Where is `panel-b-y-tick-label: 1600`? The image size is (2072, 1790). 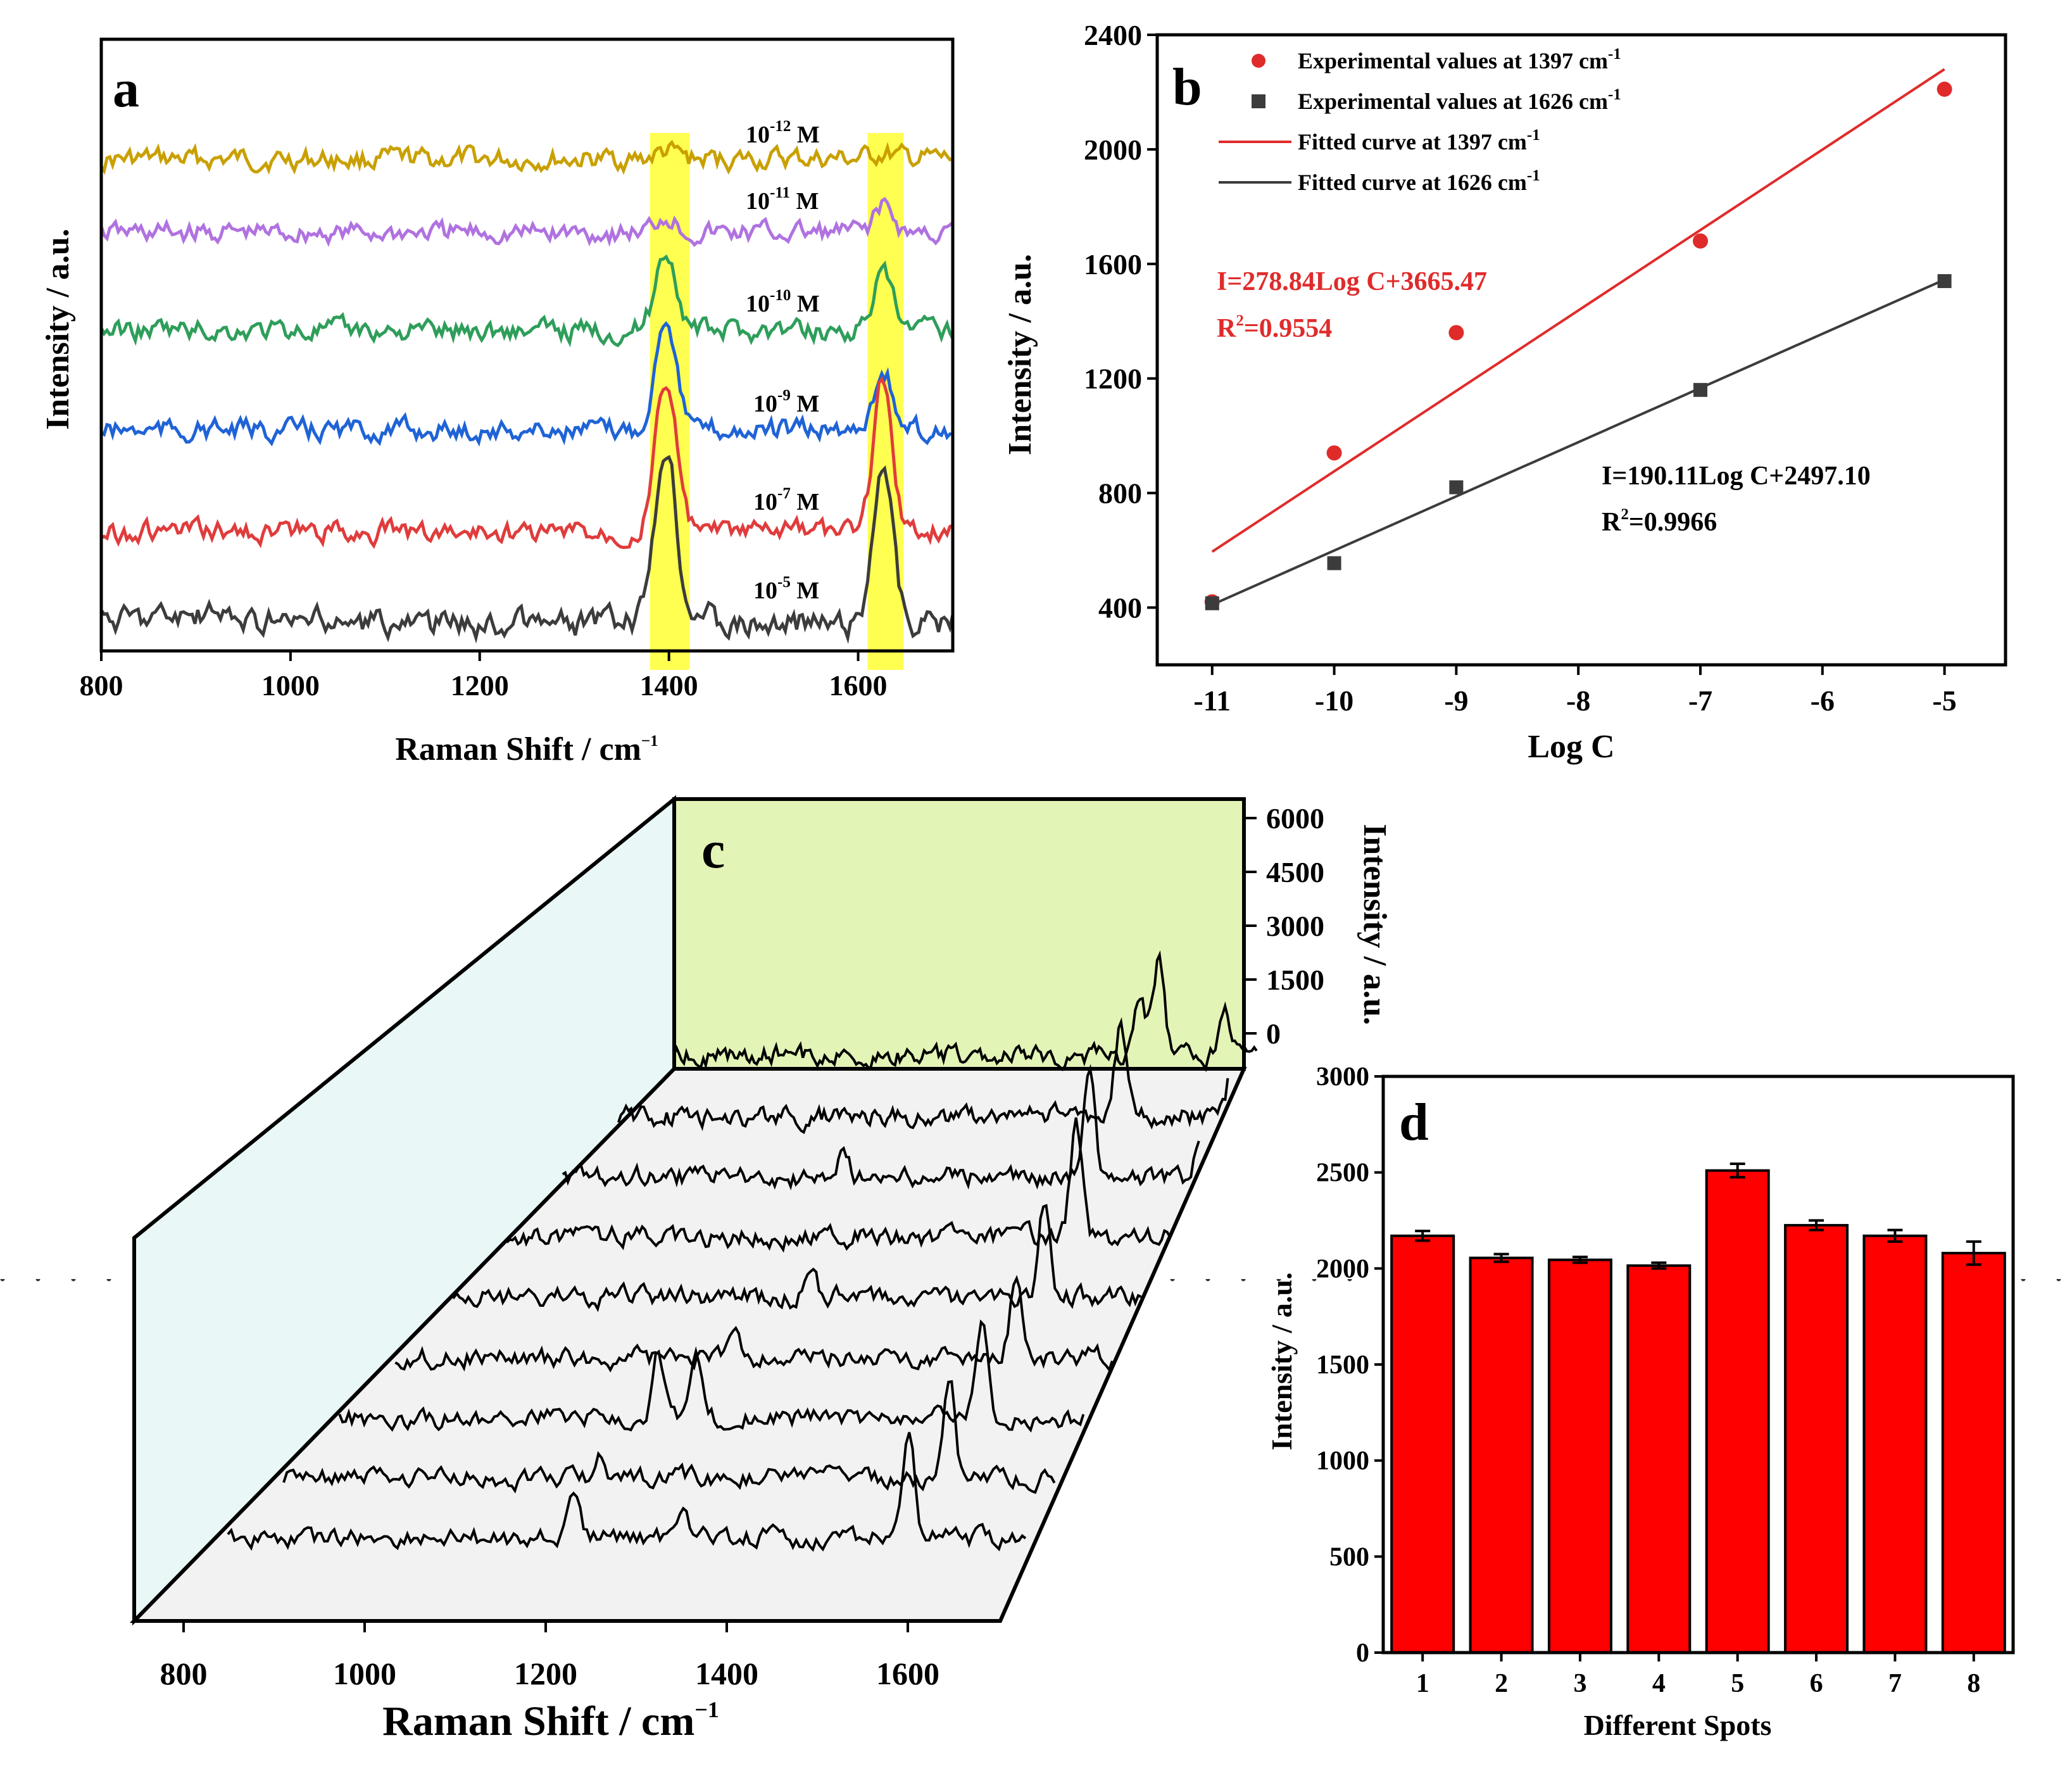
panel-b-y-tick-label: 1600 is located at coordinates (1113, 264).